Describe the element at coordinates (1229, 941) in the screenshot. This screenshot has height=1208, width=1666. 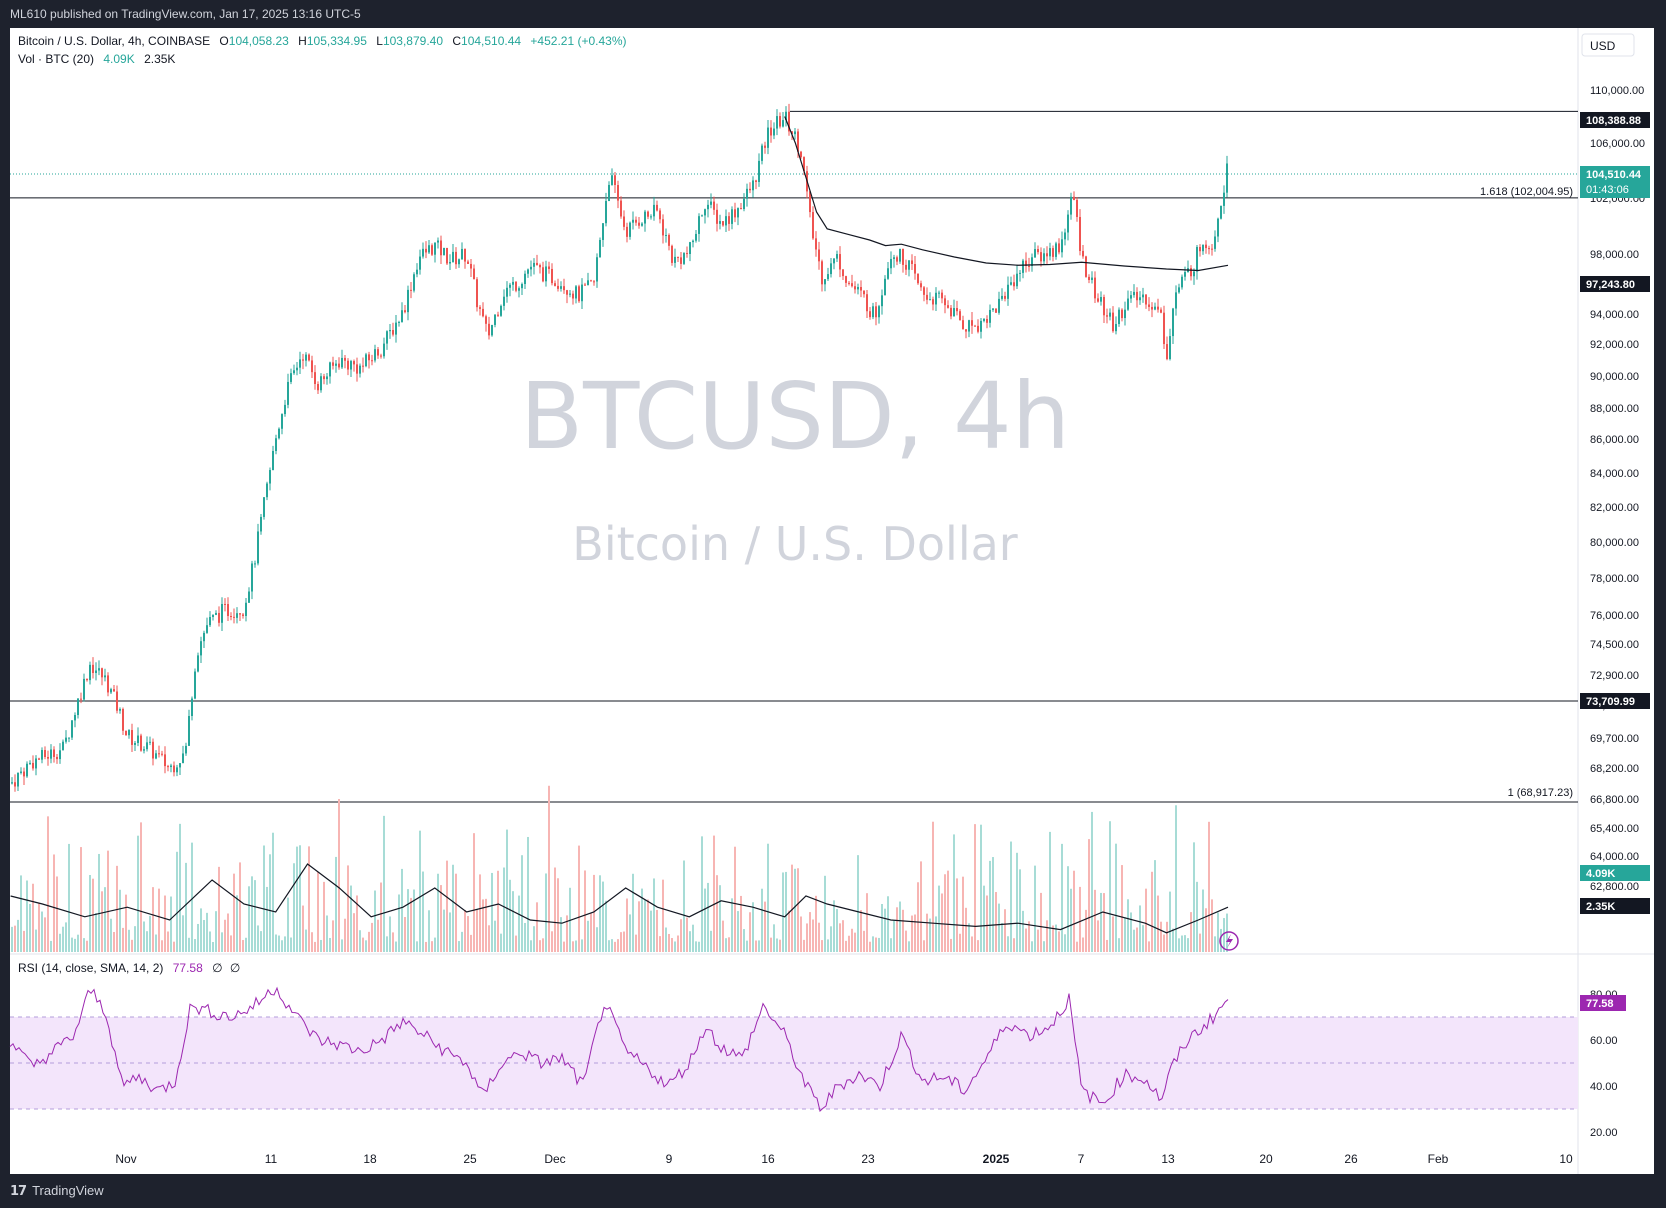
I see `lightning-icon` at that location.